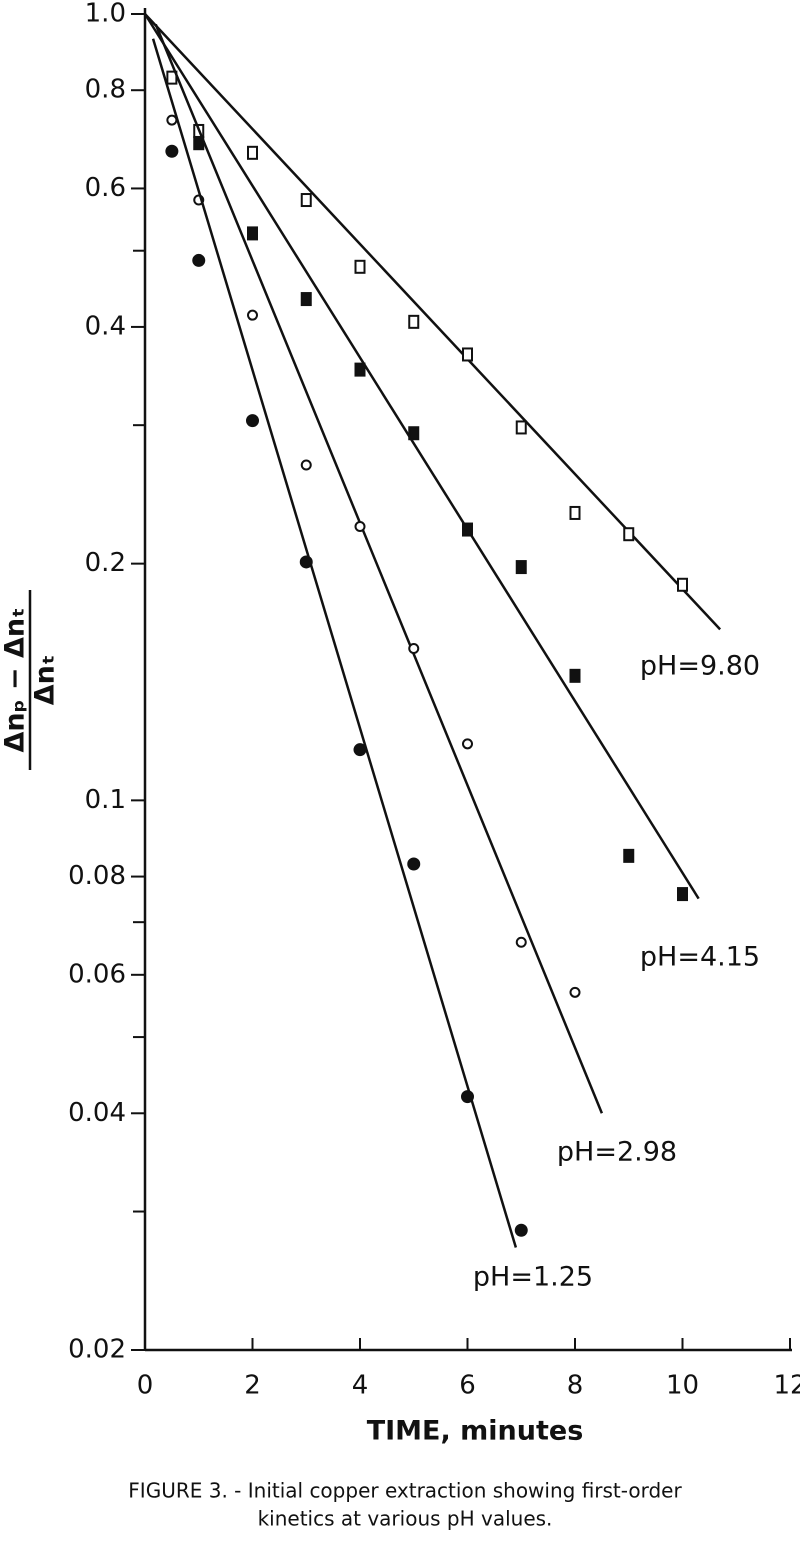 This screenshot has height=1542, width=800. What do you see at coordinates (45, 680) in the screenshot?
I see `y-axis-title-denominator: Δnₜ` at bounding box center [45, 680].